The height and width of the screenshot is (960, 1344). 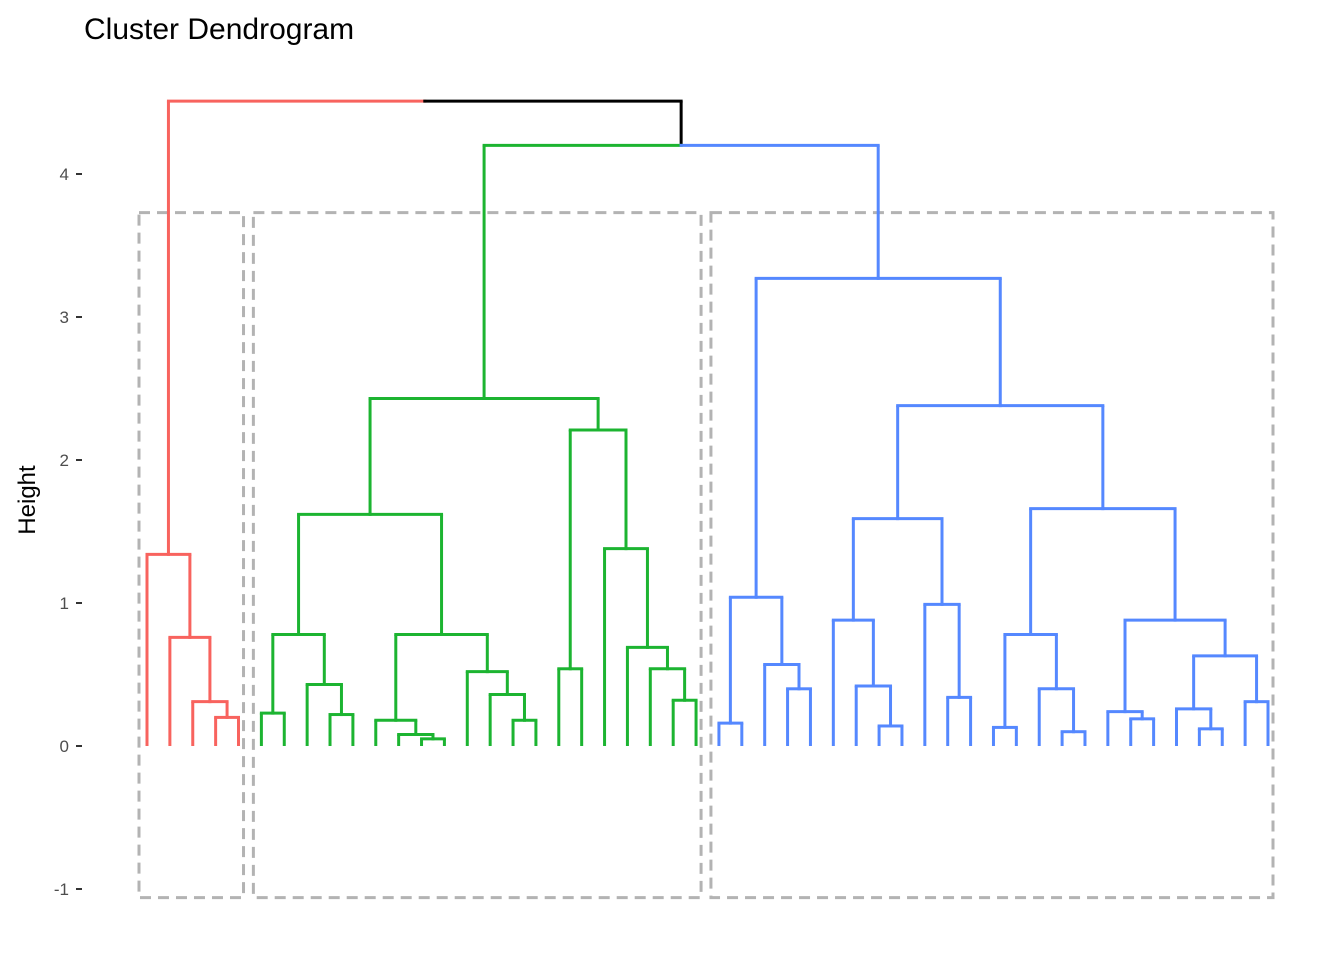 What do you see at coordinates (27, 500) in the screenshot?
I see `y-axis-label: Height` at bounding box center [27, 500].